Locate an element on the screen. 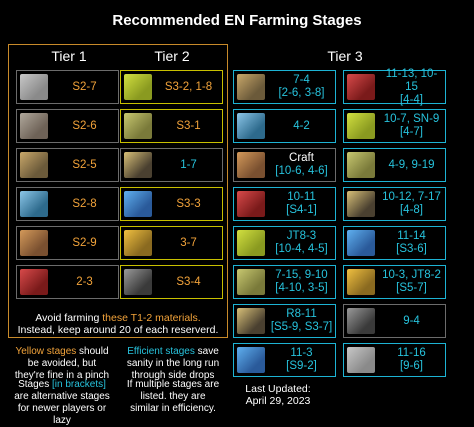  integrated-device-icon is located at coordinates (251, 87).